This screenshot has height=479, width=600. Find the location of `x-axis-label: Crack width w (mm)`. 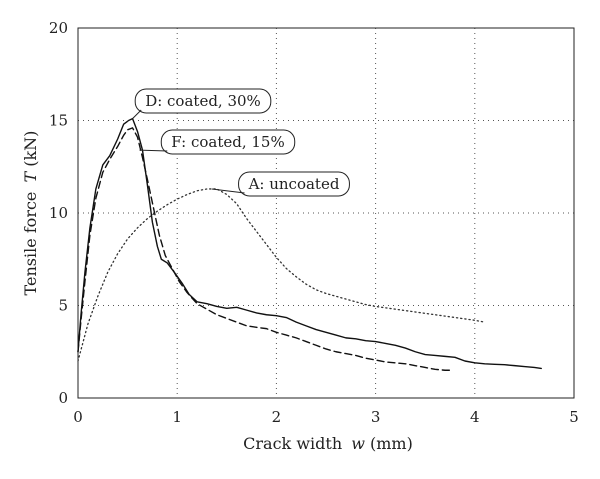

x-axis-label: Crack width w (mm) is located at coordinates (328, 443).